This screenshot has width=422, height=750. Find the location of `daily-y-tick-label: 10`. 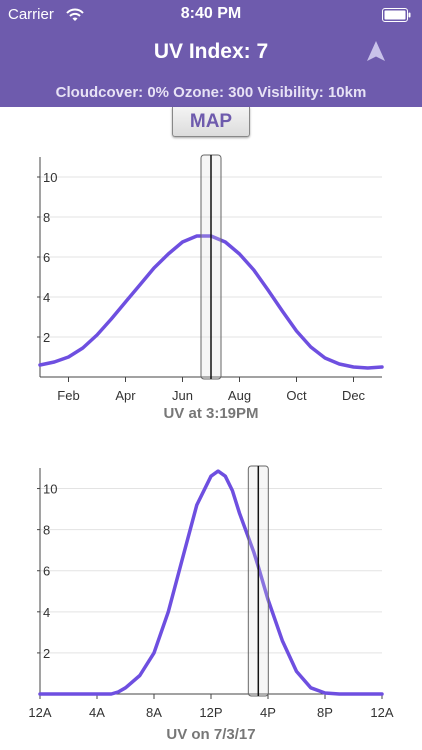

daily-y-tick-label: 10 is located at coordinates (50, 489).